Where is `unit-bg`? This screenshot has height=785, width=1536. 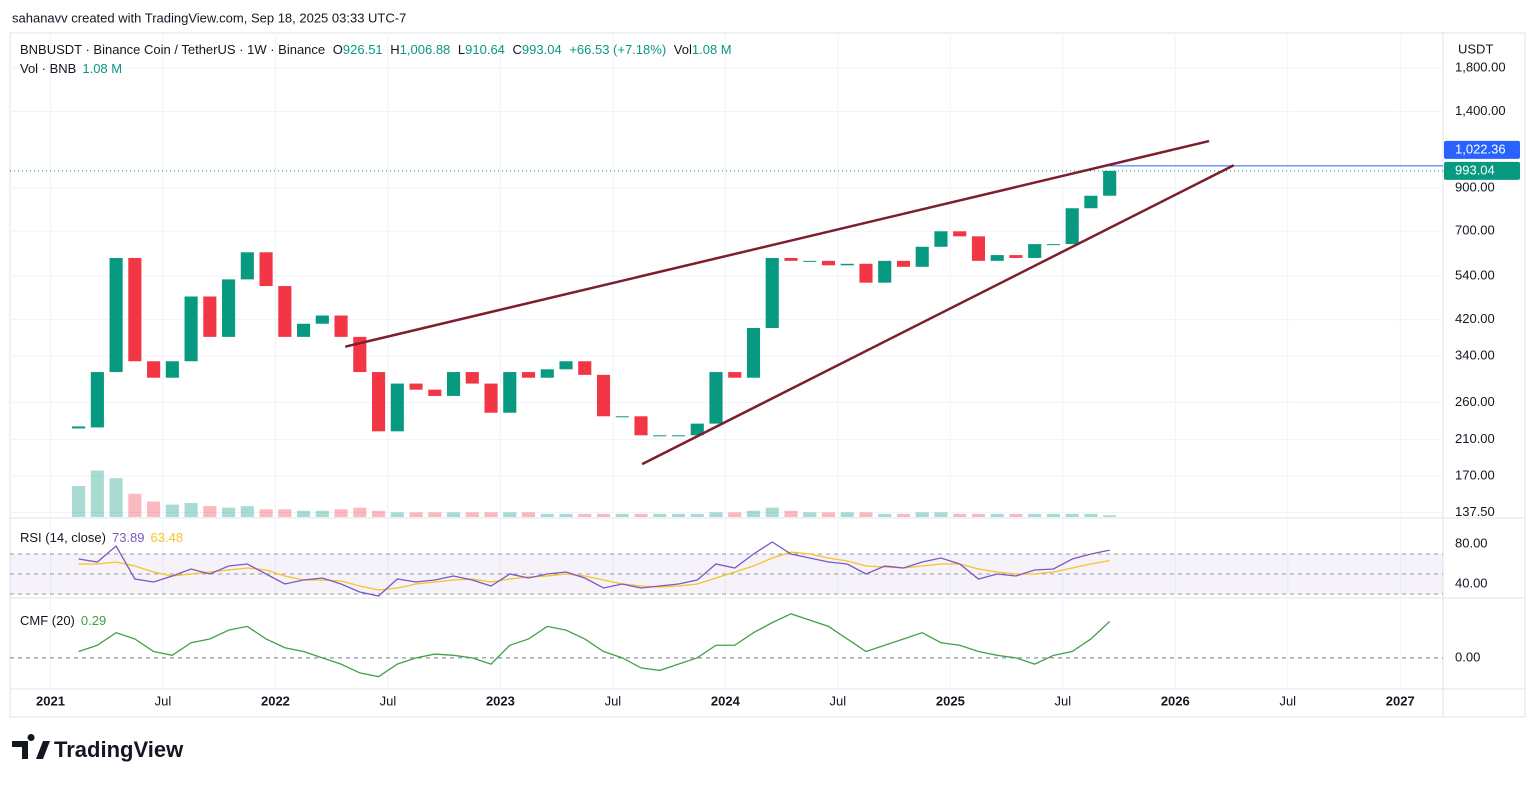
unit-bg is located at coordinates (1485, 56).